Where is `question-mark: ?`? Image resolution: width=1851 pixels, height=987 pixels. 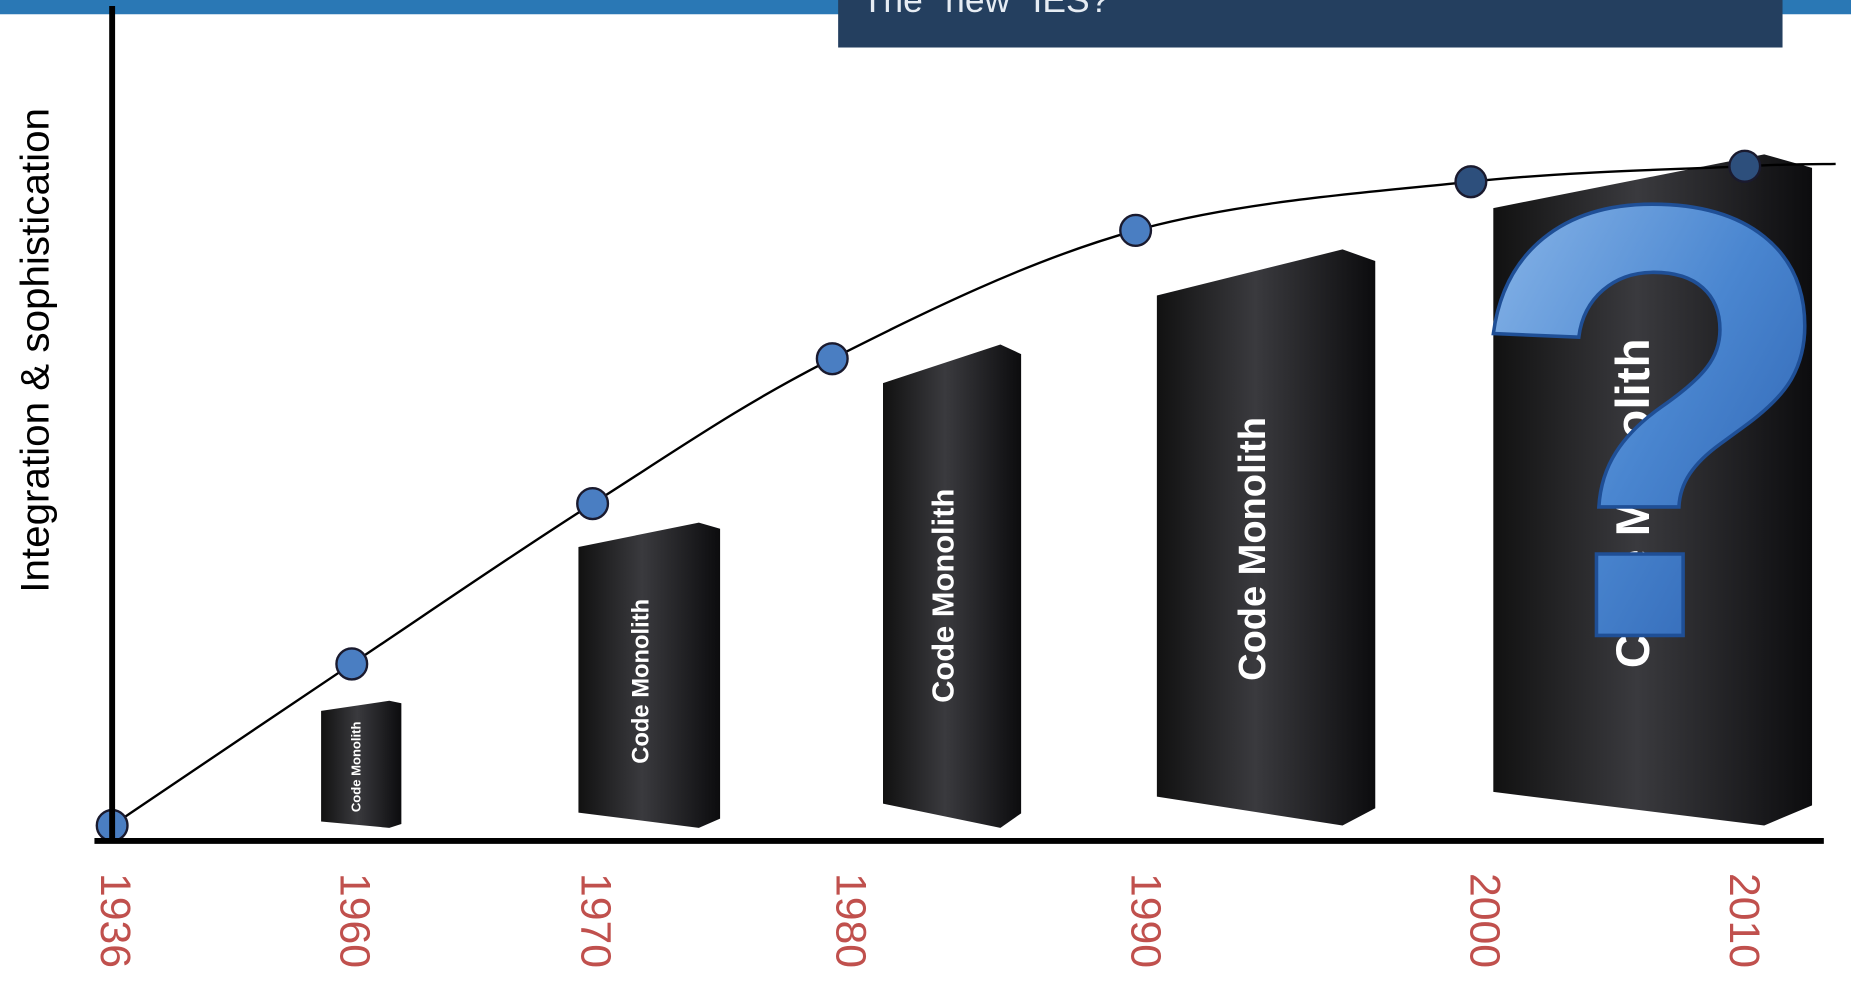
question-mark: ? is located at coordinates (1652, 422).